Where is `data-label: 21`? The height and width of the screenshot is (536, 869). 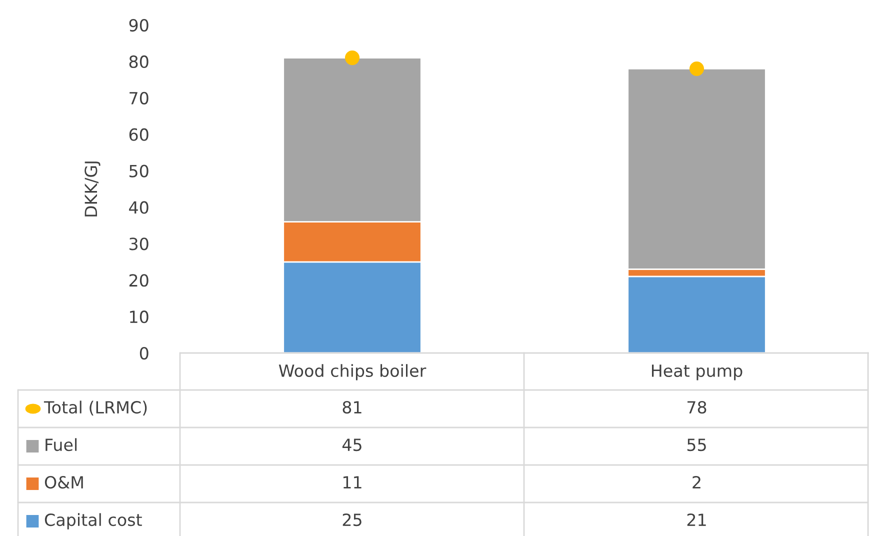
data-label: 21 is located at coordinates (696, 519).